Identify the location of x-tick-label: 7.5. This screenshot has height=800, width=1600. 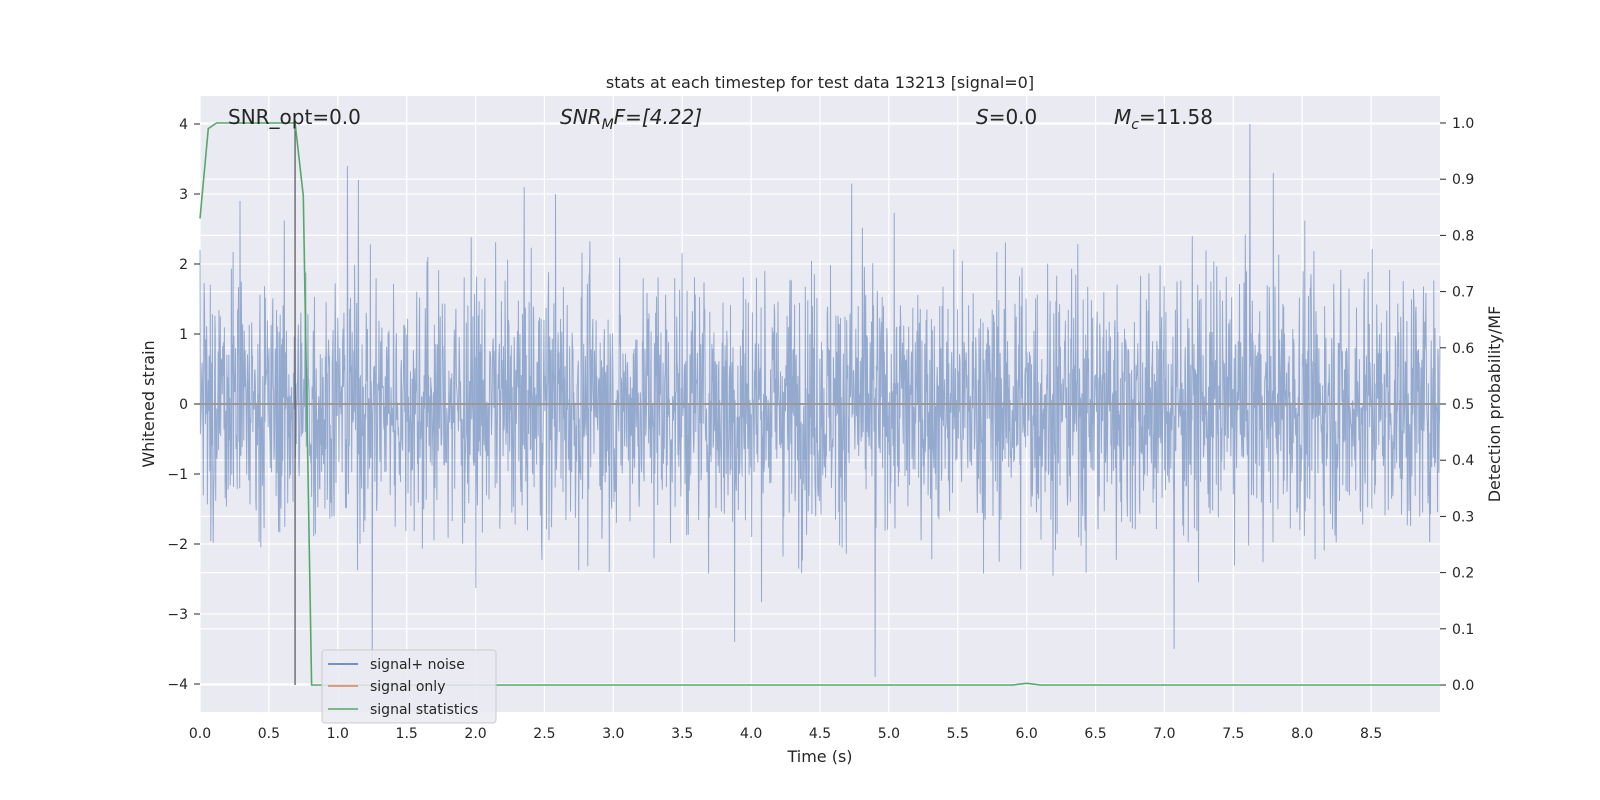
(1233, 734).